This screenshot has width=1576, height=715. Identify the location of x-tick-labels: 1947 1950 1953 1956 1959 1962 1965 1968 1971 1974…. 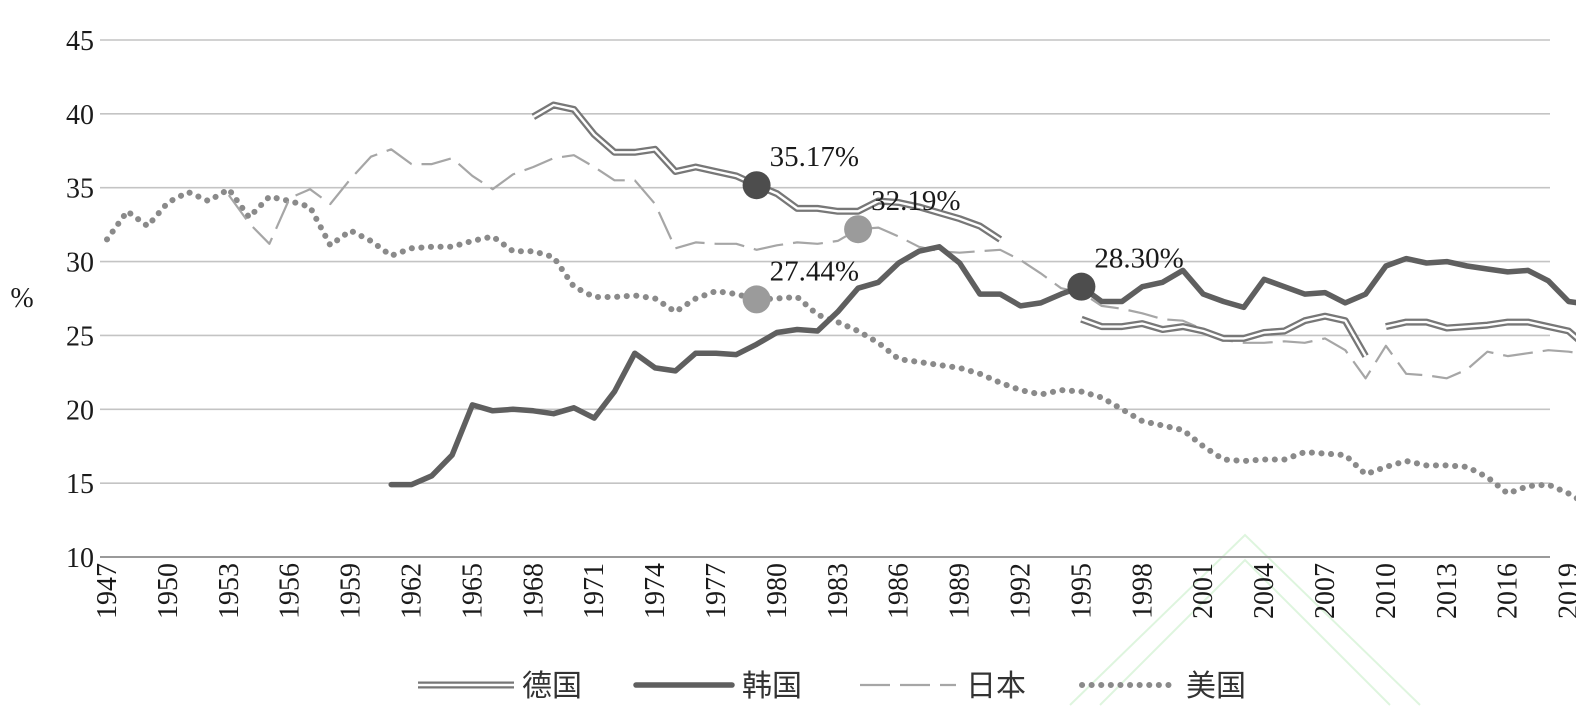
(834, 591).